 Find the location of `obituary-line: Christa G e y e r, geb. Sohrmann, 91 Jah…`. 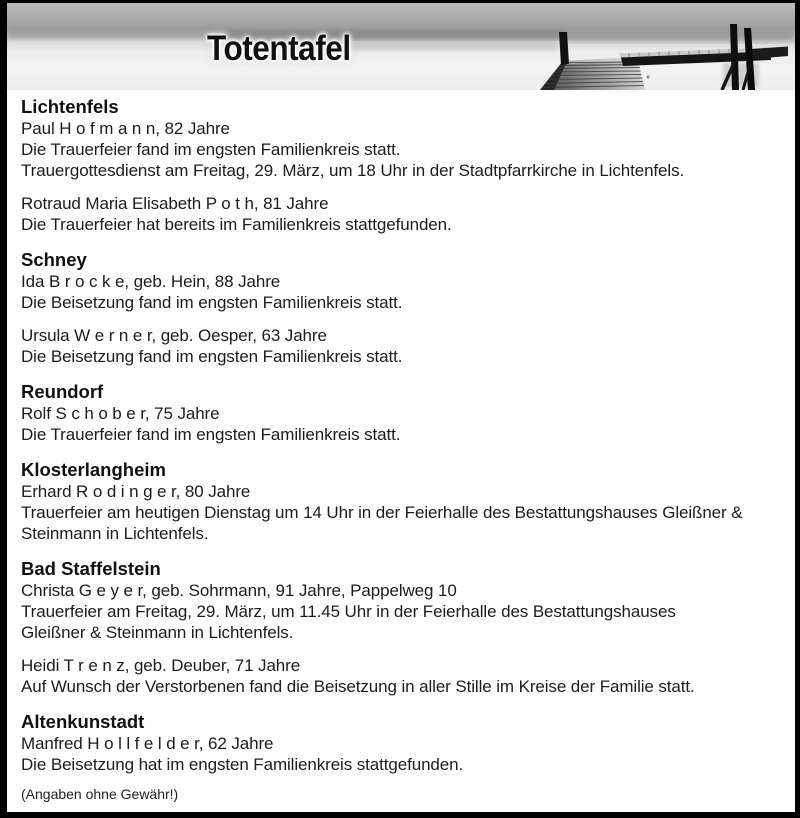

obituary-line: Christa G e y e r, geb. Sohrmann, 91 Jah… is located at coordinates (239, 590).